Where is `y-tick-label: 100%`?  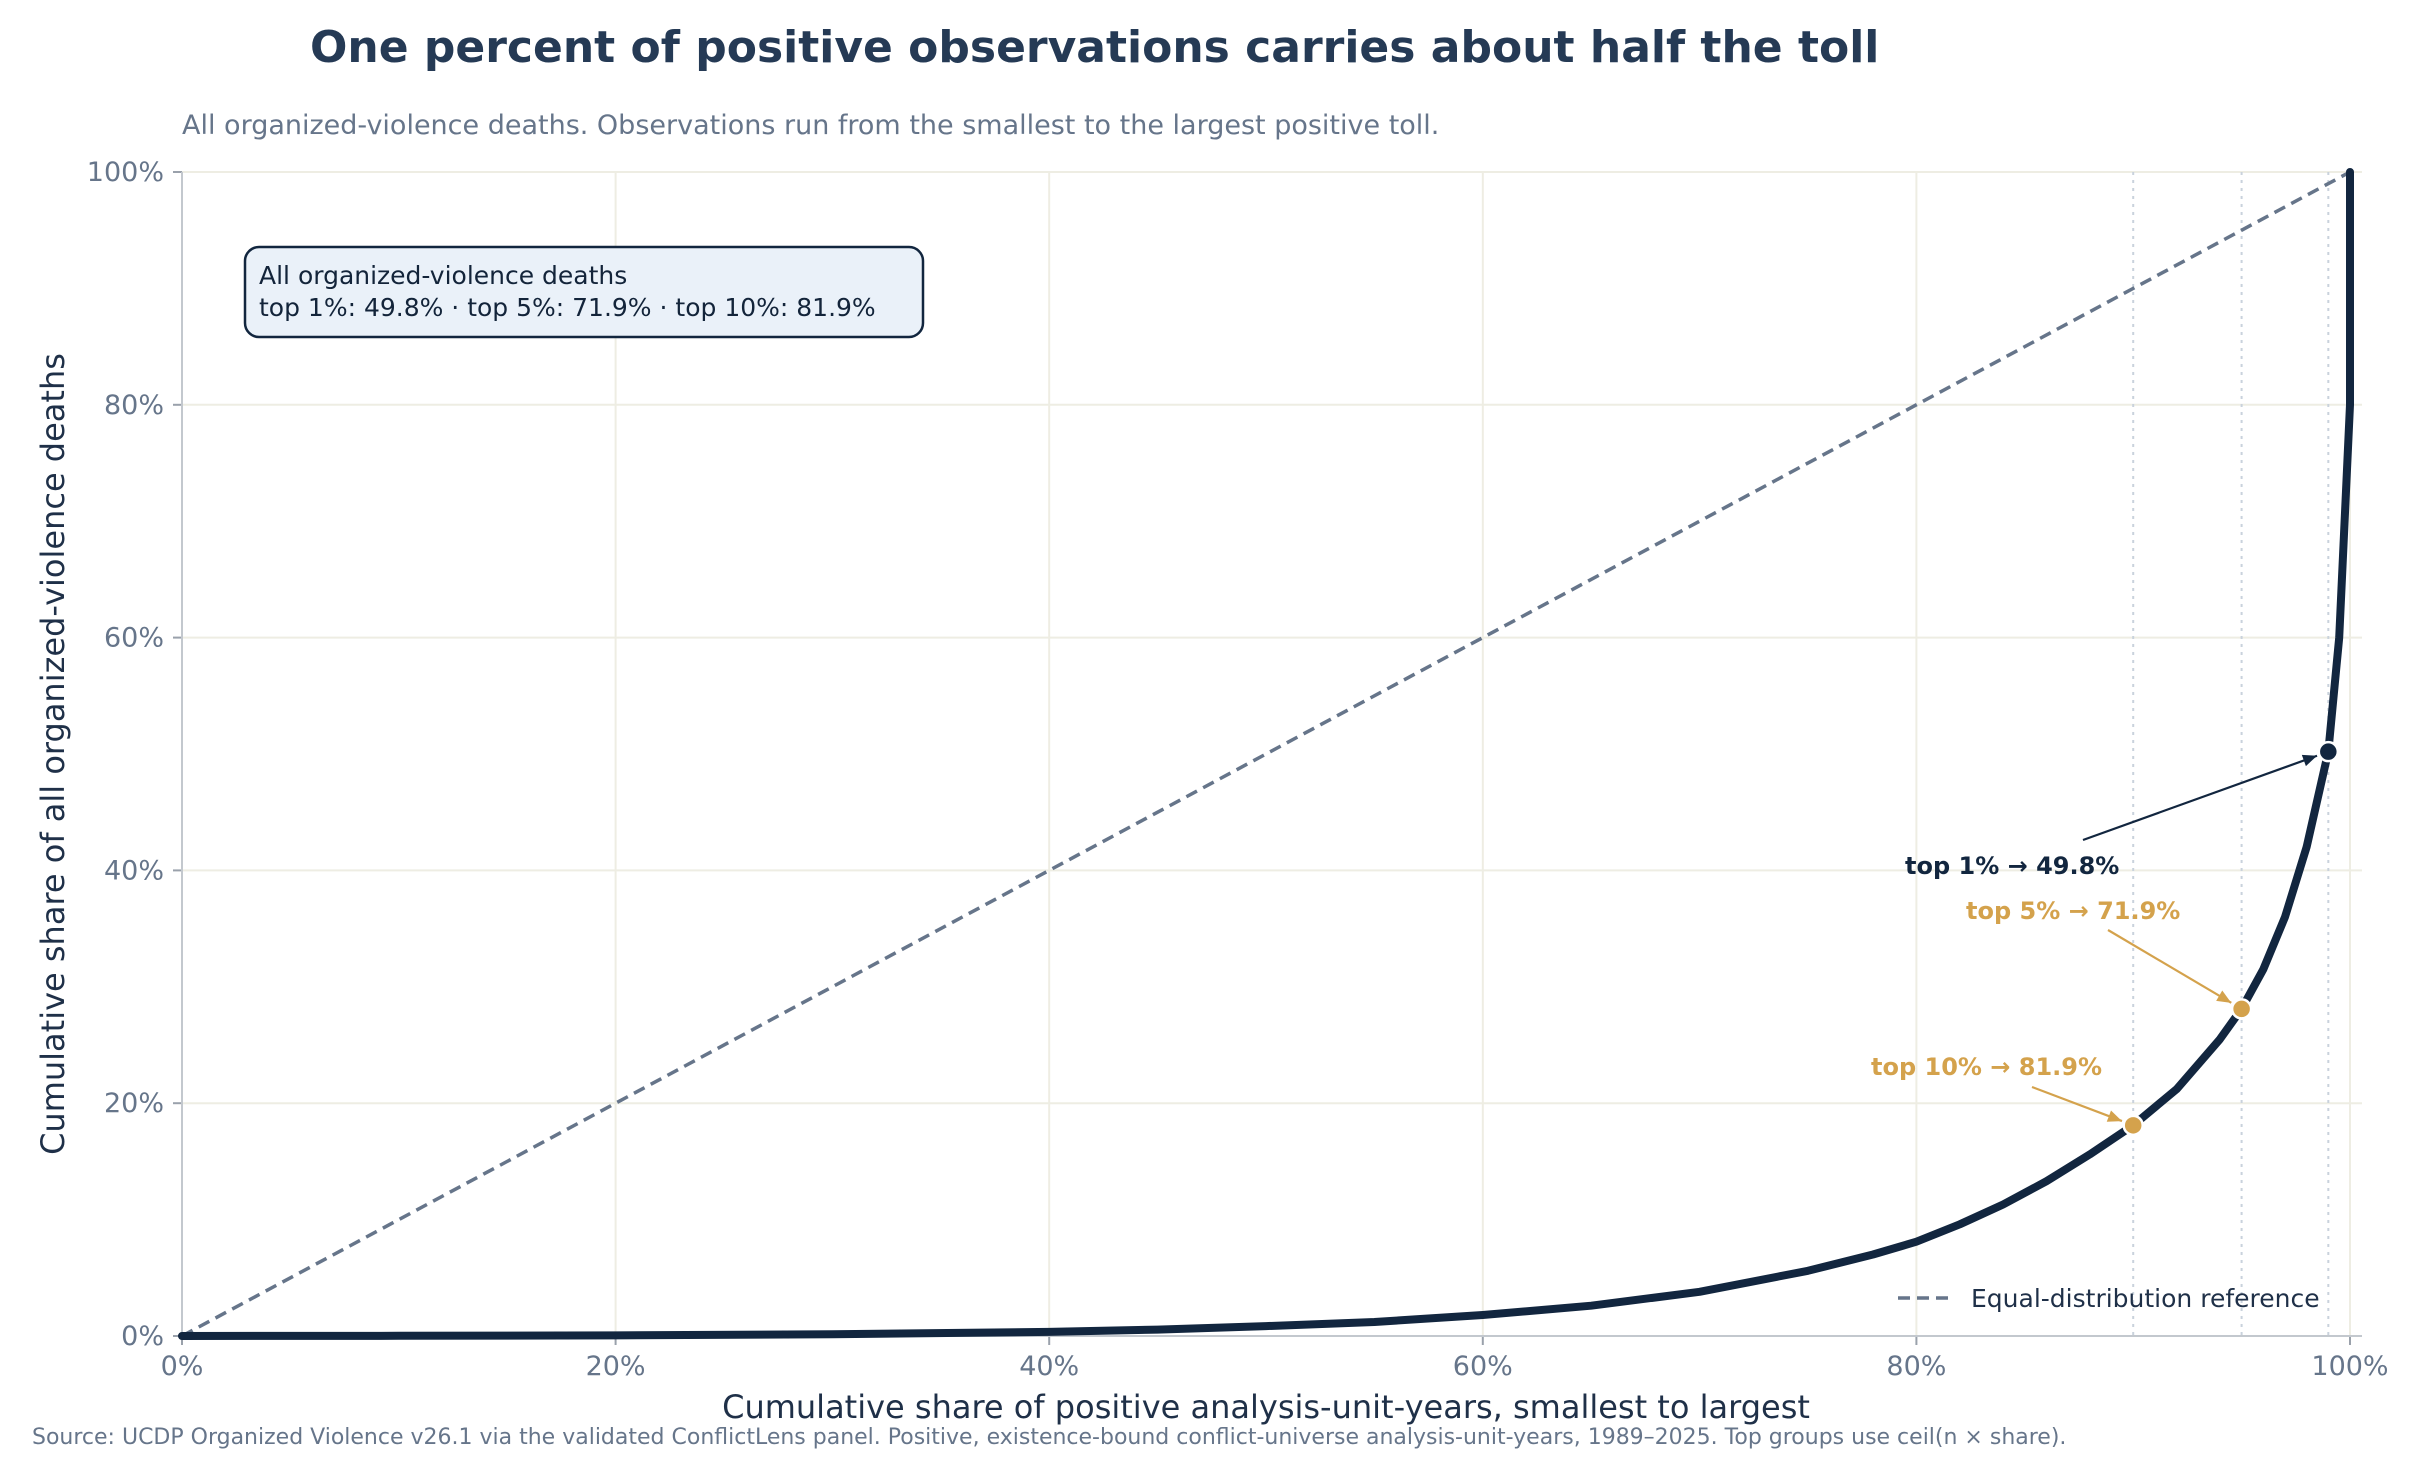
y-tick-label: 100% is located at coordinates (125, 172).